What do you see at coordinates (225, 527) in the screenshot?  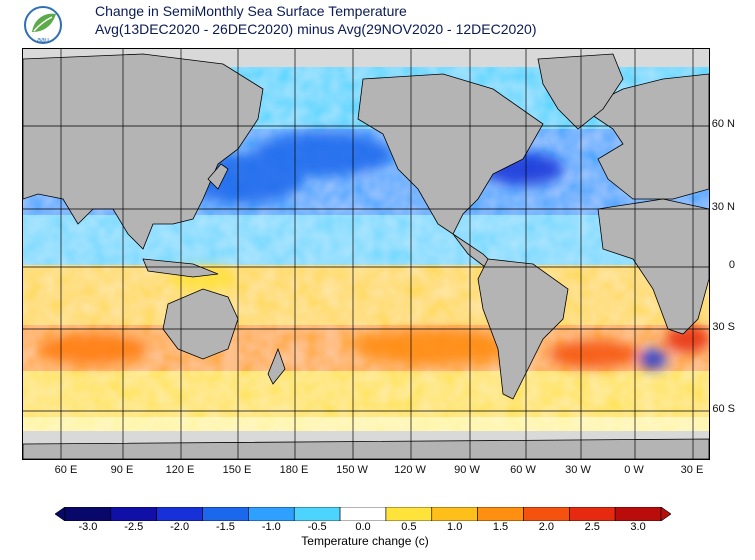 I see `colorbar-tick-label: -1.5` at bounding box center [225, 527].